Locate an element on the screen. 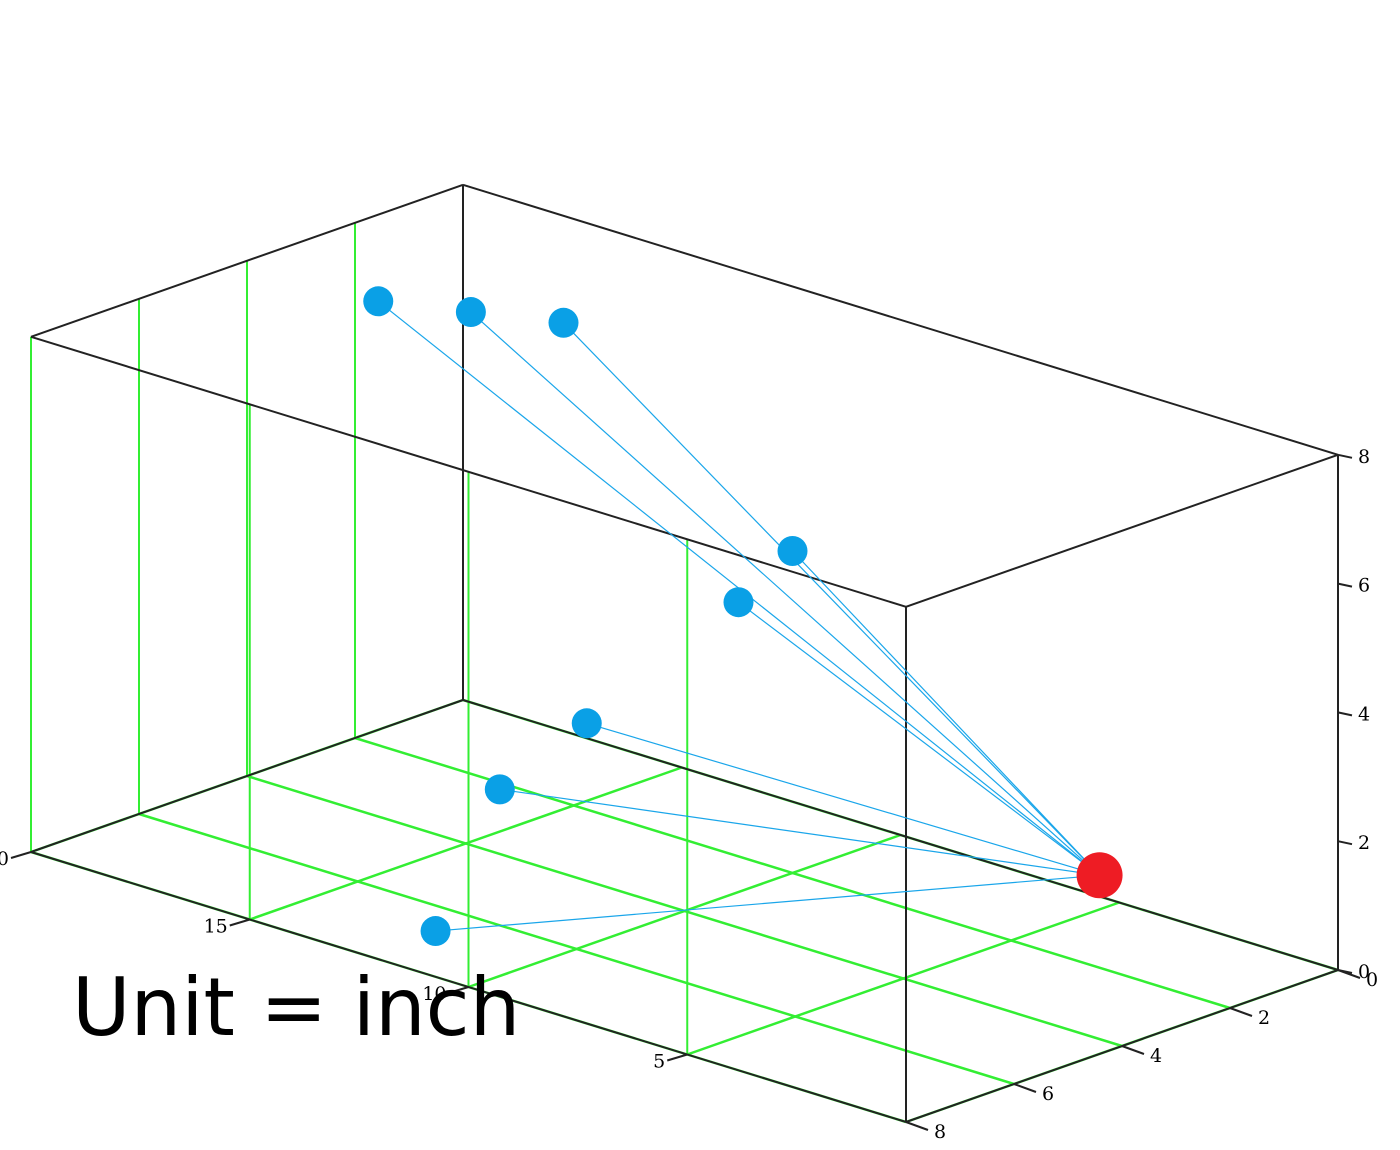 Image resolution: width=1400 pixels, height=1150 pixels. height-axis-tick-label: 8 is located at coordinates (1364, 457).